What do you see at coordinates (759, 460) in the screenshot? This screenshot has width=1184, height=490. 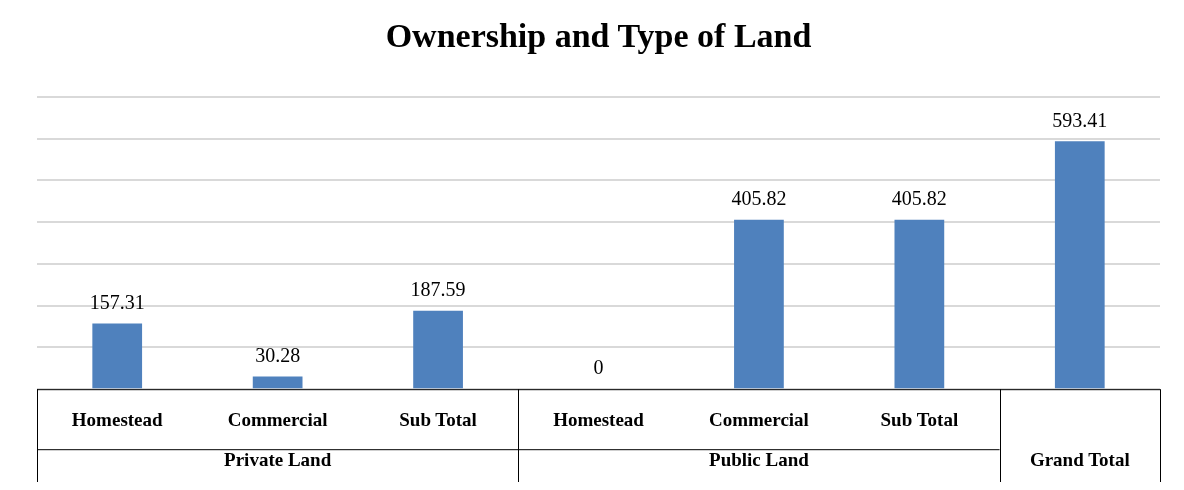 I see `text: Public Land` at bounding box center [759, 460].